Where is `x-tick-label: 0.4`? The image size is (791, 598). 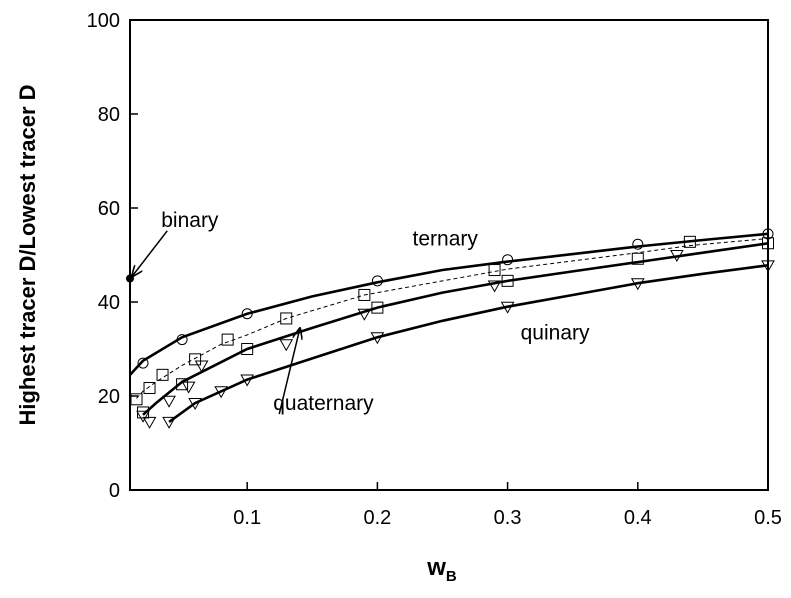 x-tick-label: 0.4 is located at coordinates (638, 518).